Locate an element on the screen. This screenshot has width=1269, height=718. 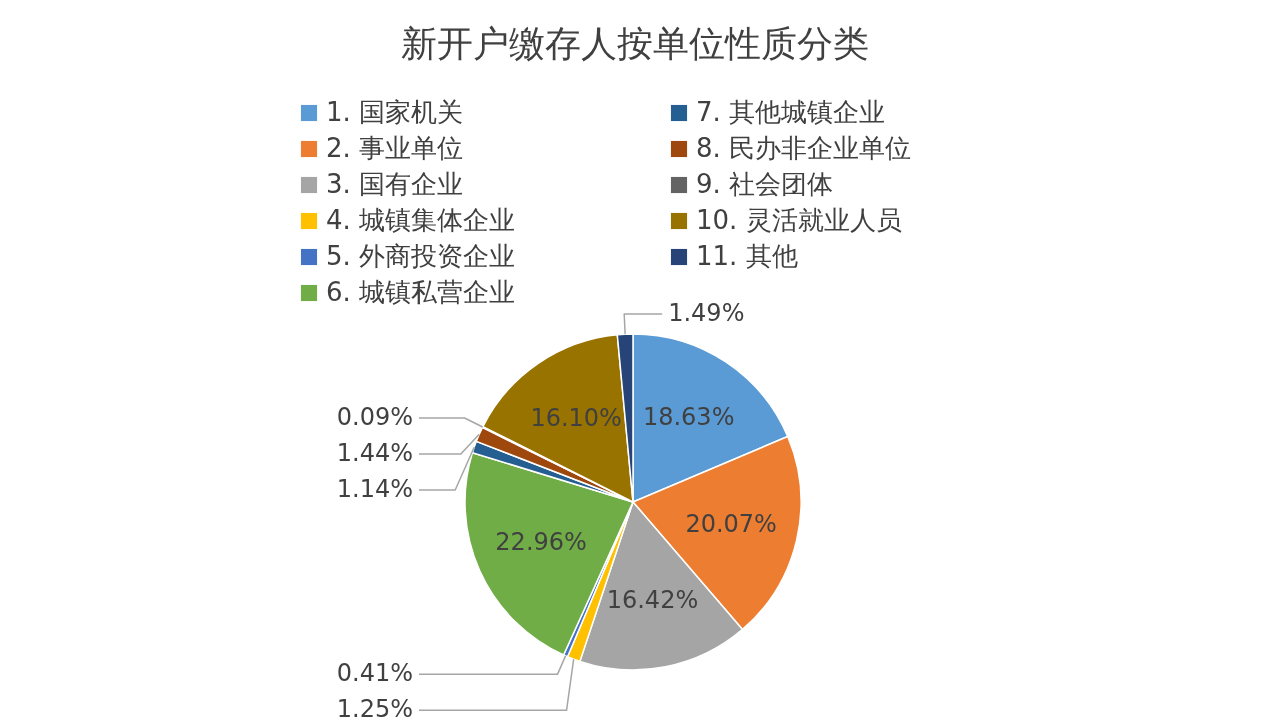
legend-label: 8. 民办非企业单位 is located at coordinates (804, 148).